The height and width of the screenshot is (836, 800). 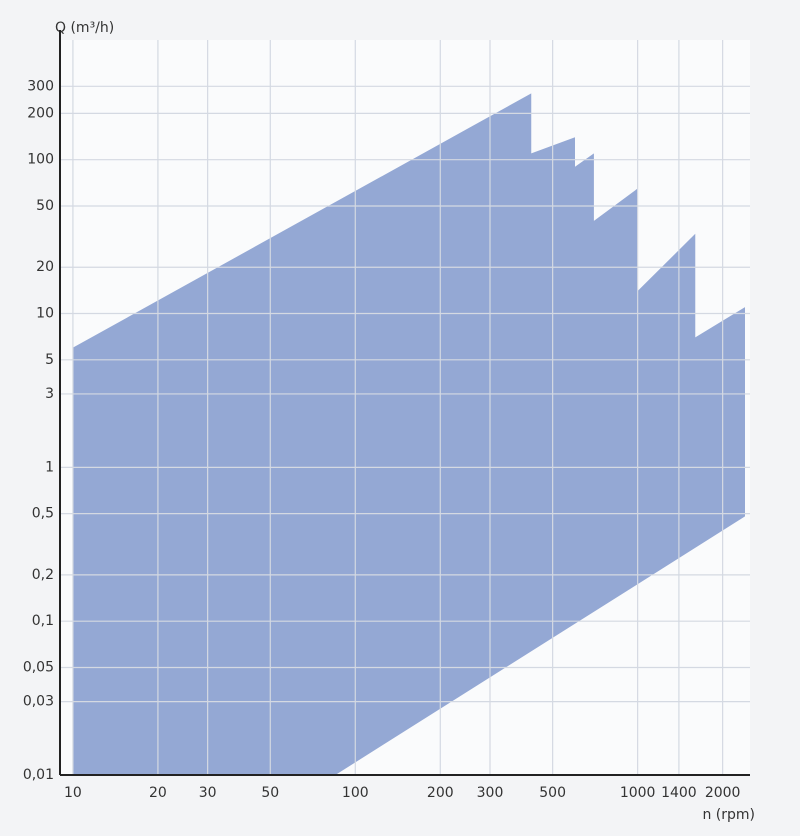 I want to click on x-tick-label: 20, so click(x=158, y=793).